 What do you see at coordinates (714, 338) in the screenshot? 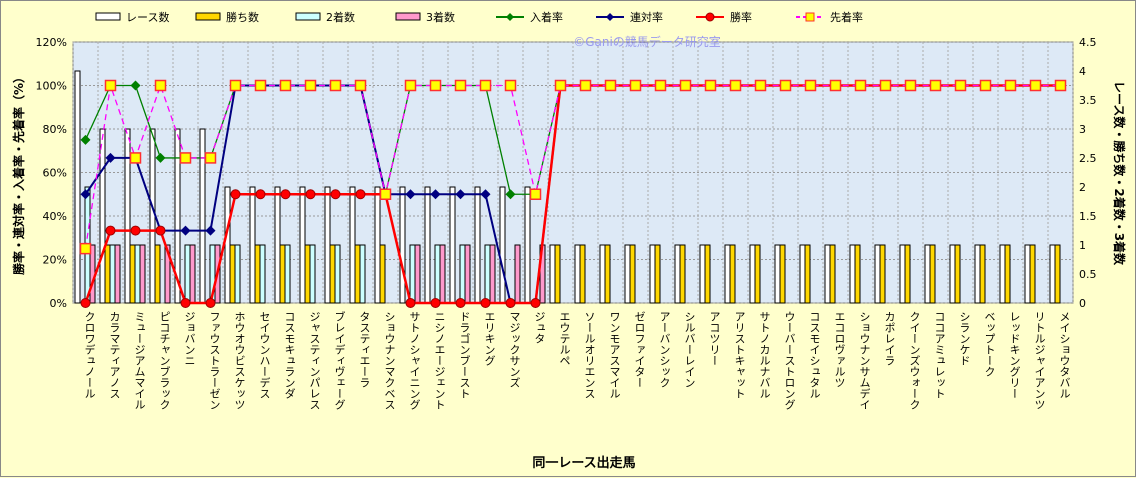
I see `x-tick-label: アコツリー` at bounding box center [714, 338].